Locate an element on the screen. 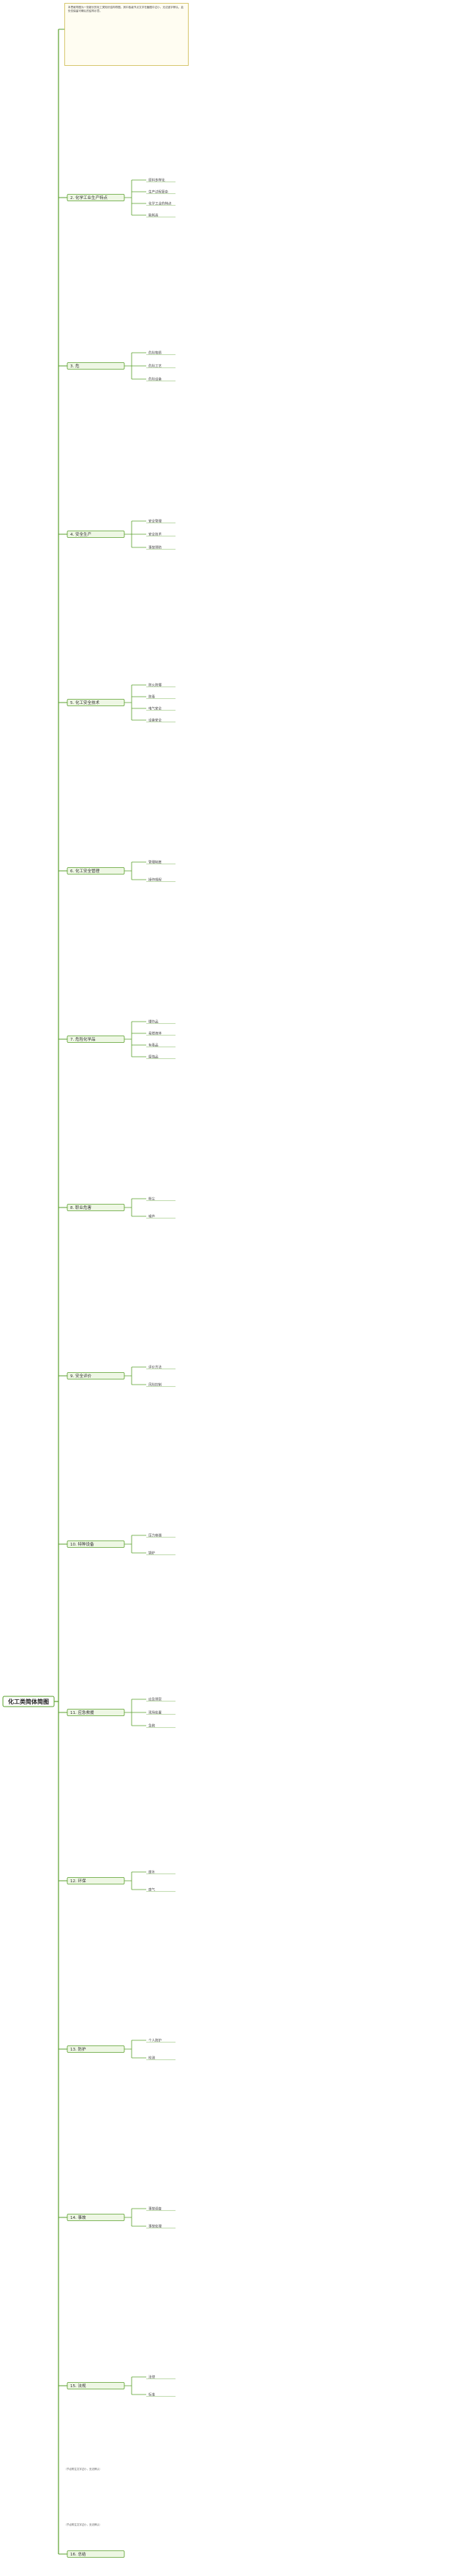  root-node: 化工类简体简图 is located at coordinates (28, 1701).